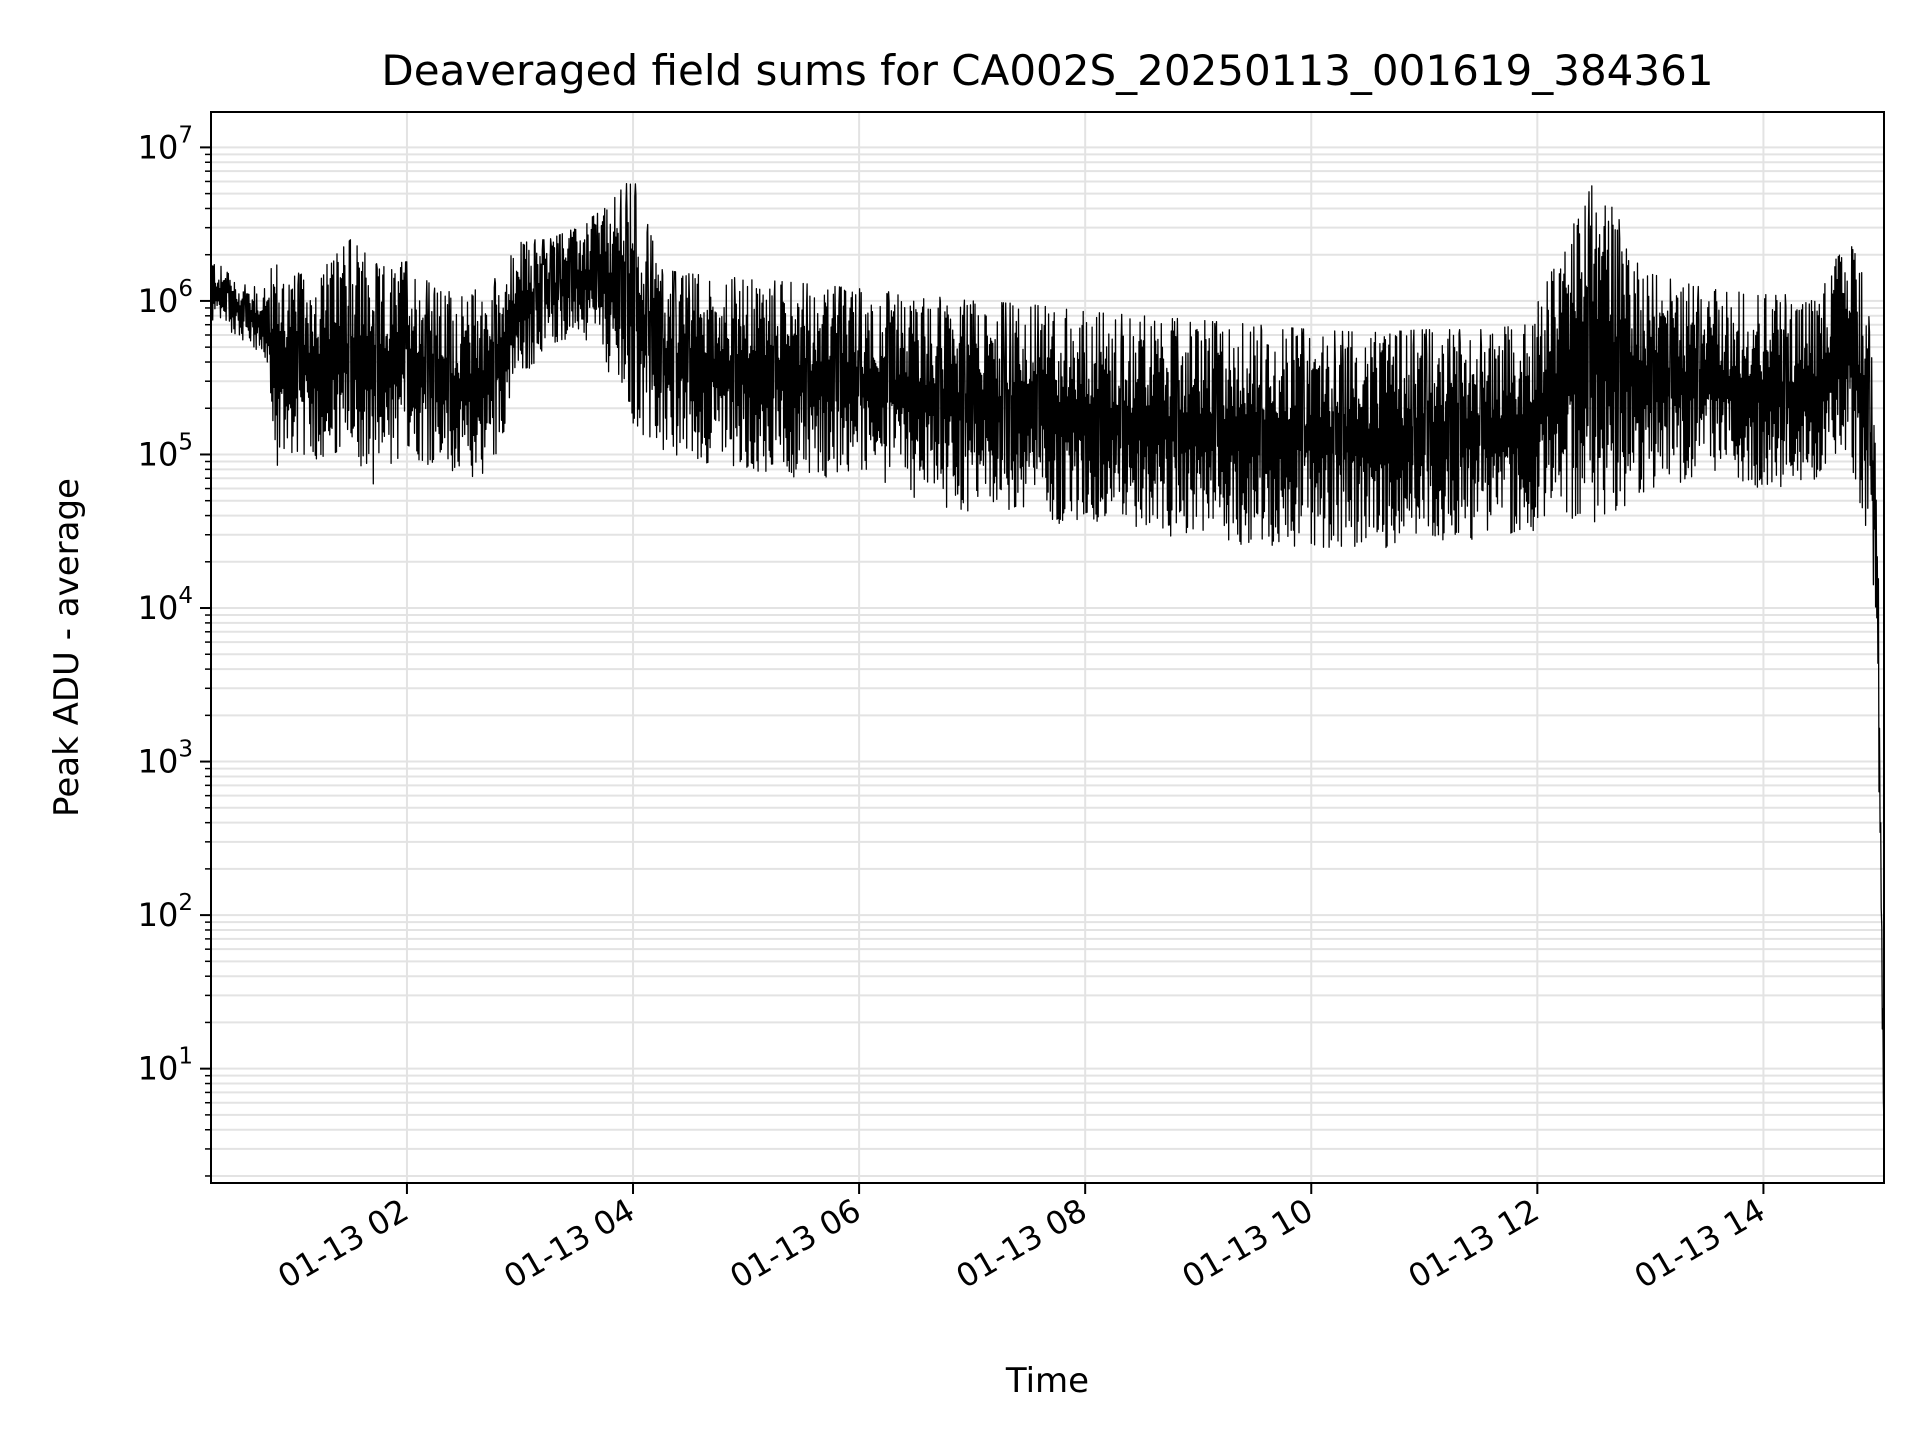 Image resolution: width=1920 pixels, height=1440 pixels. What do you see at coordinates (165, 1066) in the screenshot?
I see `y-tick-label: 10¹` at bounding box center [165, 1066].